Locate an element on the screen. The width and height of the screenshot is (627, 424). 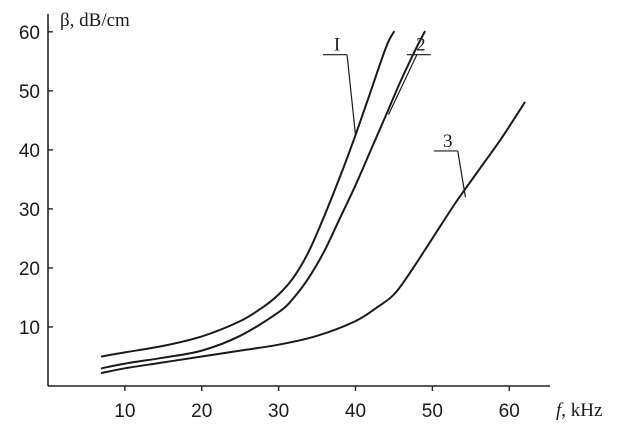
y-tick-label-50: 50 is located at coordinates (29, 92).